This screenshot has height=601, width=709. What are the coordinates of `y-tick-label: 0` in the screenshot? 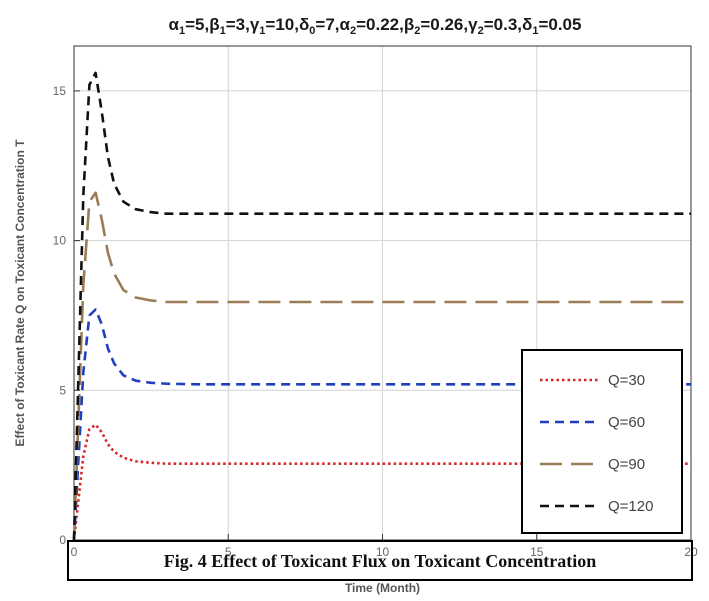 It's located at (62, 540).